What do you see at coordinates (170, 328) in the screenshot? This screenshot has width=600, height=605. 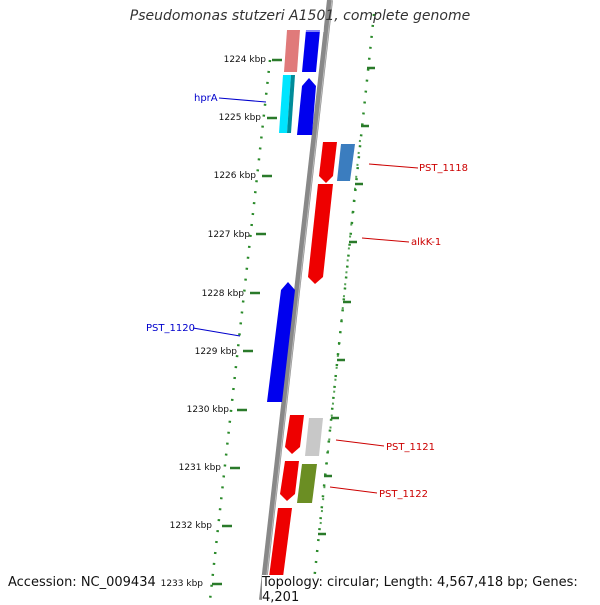 I see `gene-label-PST_1120: PST_1120` at bounding box center [170, 328].